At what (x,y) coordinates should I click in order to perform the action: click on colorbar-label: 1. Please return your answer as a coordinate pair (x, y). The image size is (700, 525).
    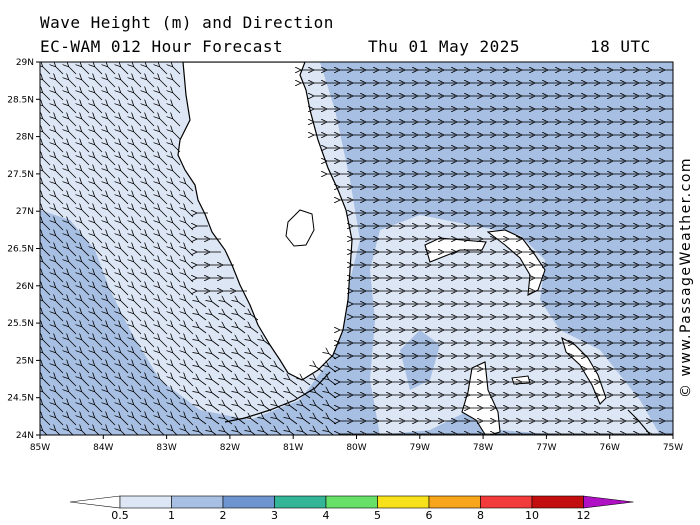
    Looking at the image, I should click on (171, 515).